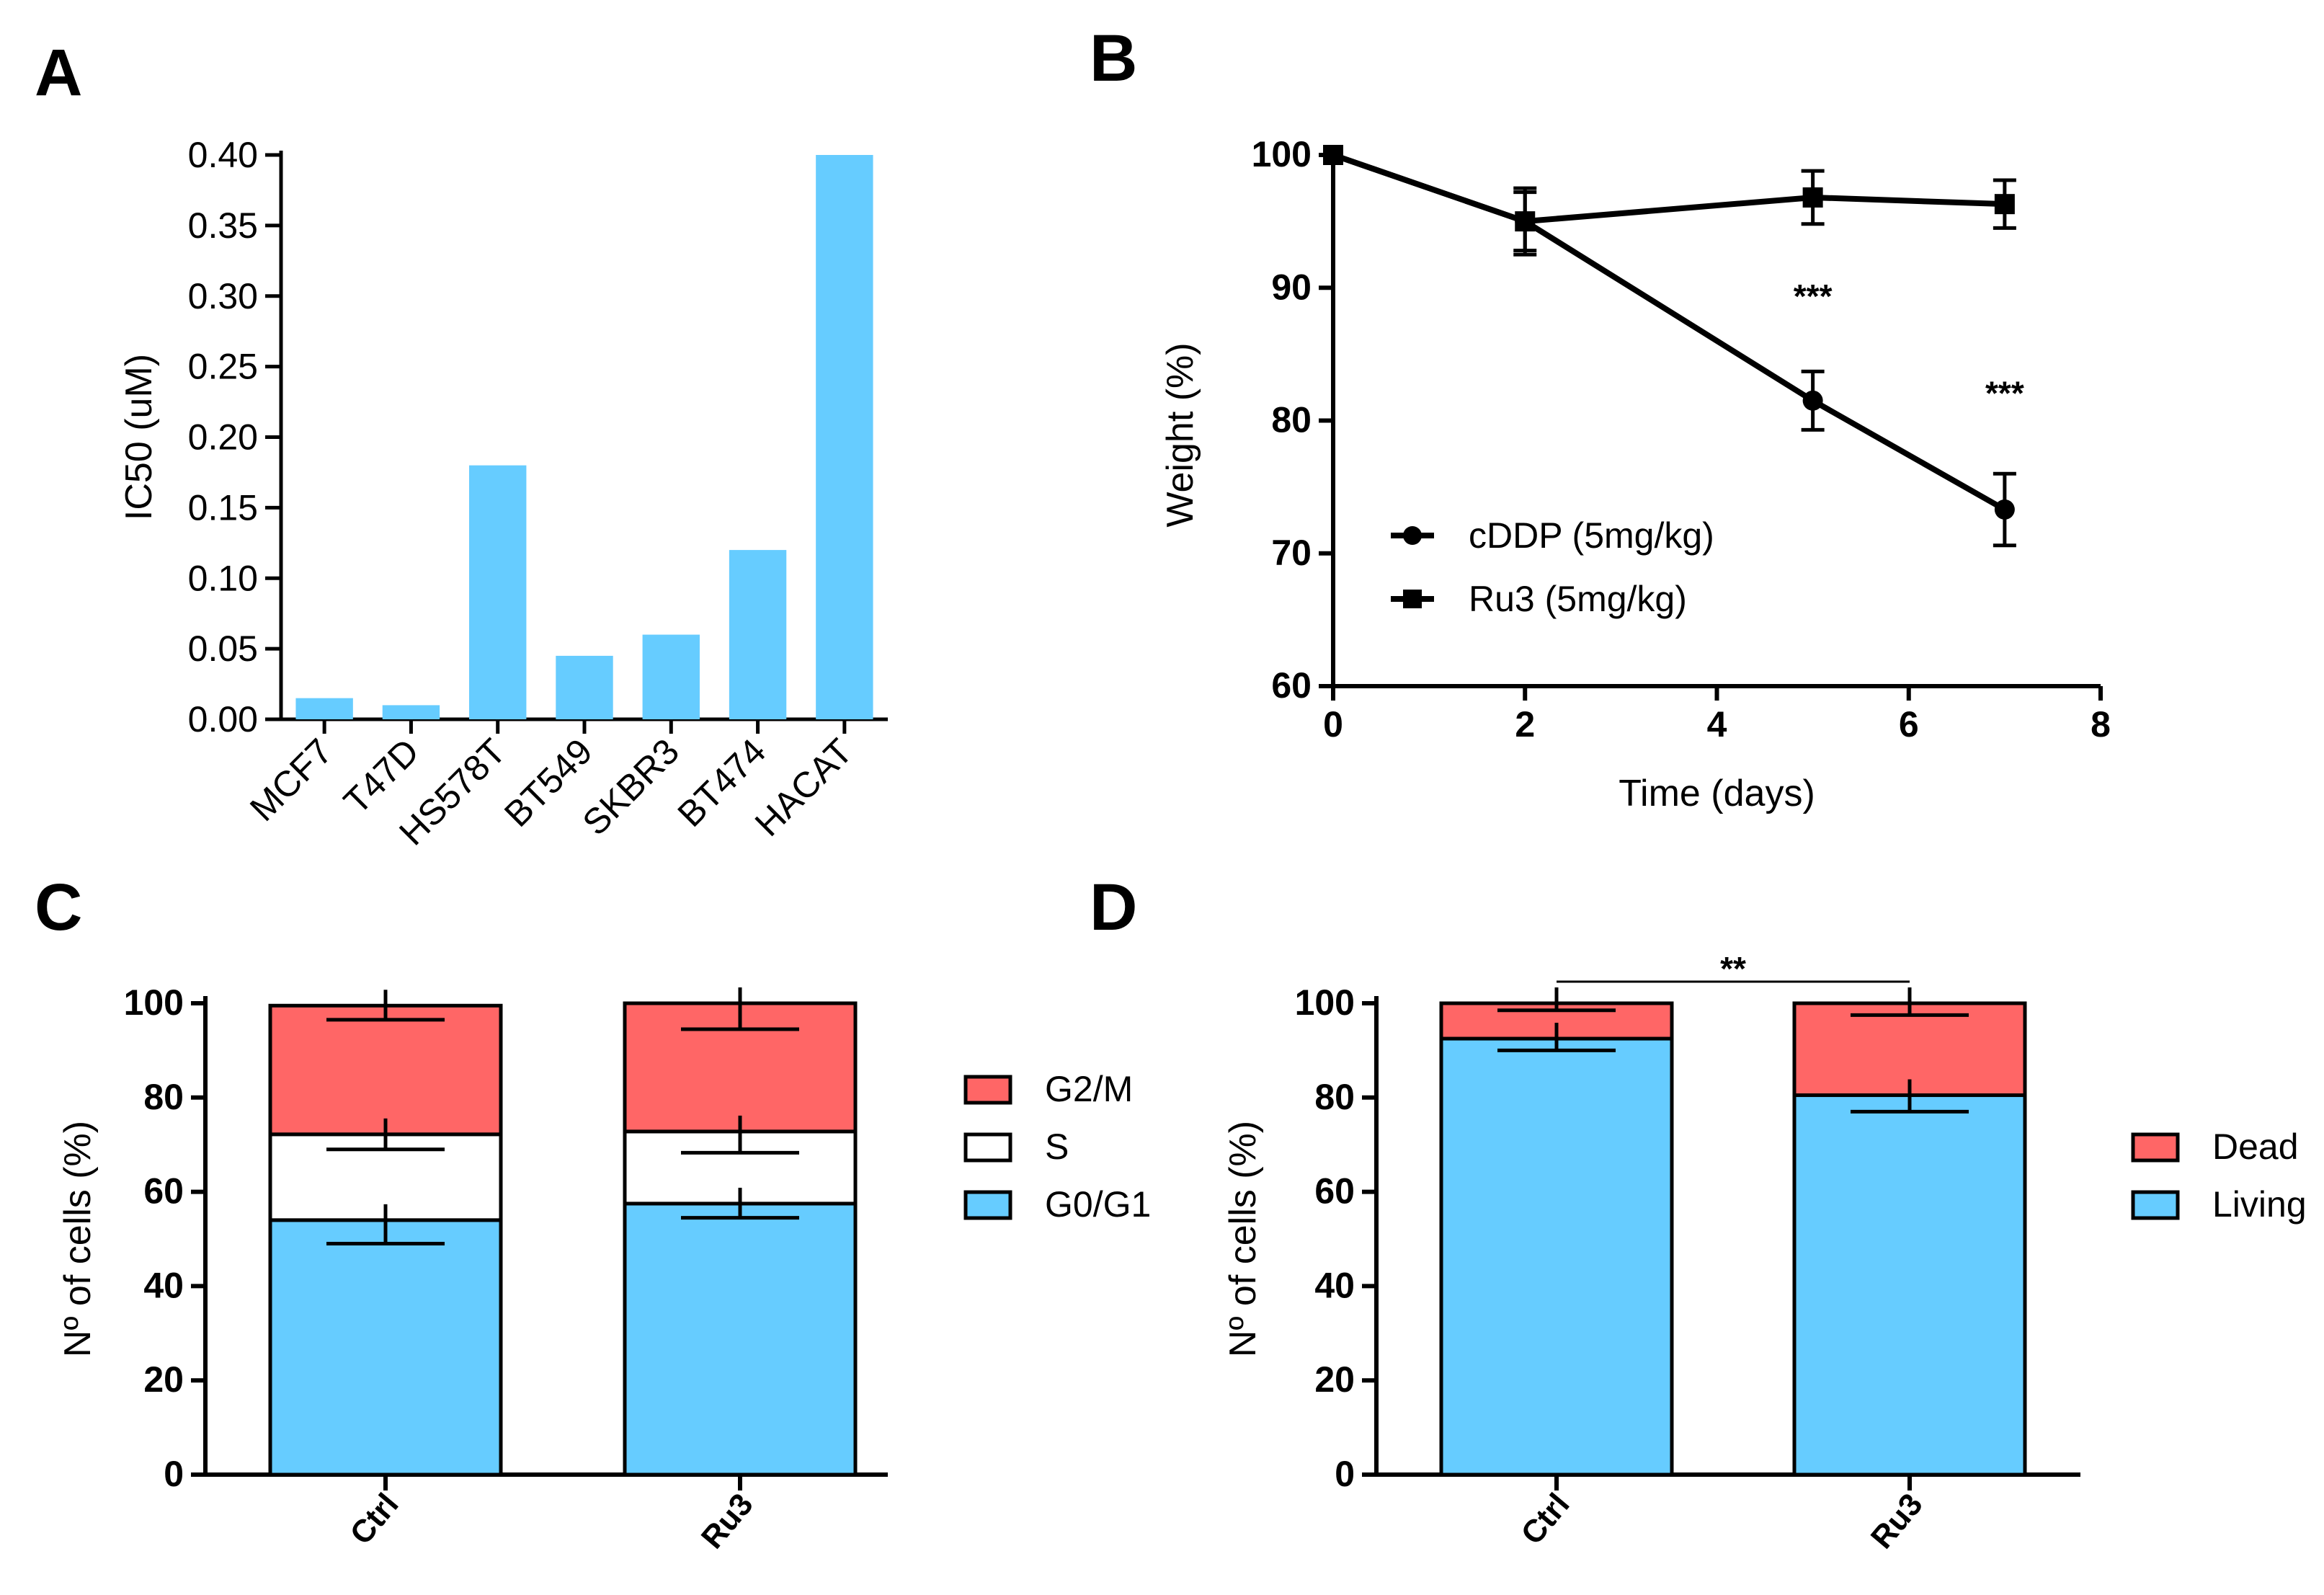  I want to click on a-y-axis-title: IC50 (uM), so click(139, 437).